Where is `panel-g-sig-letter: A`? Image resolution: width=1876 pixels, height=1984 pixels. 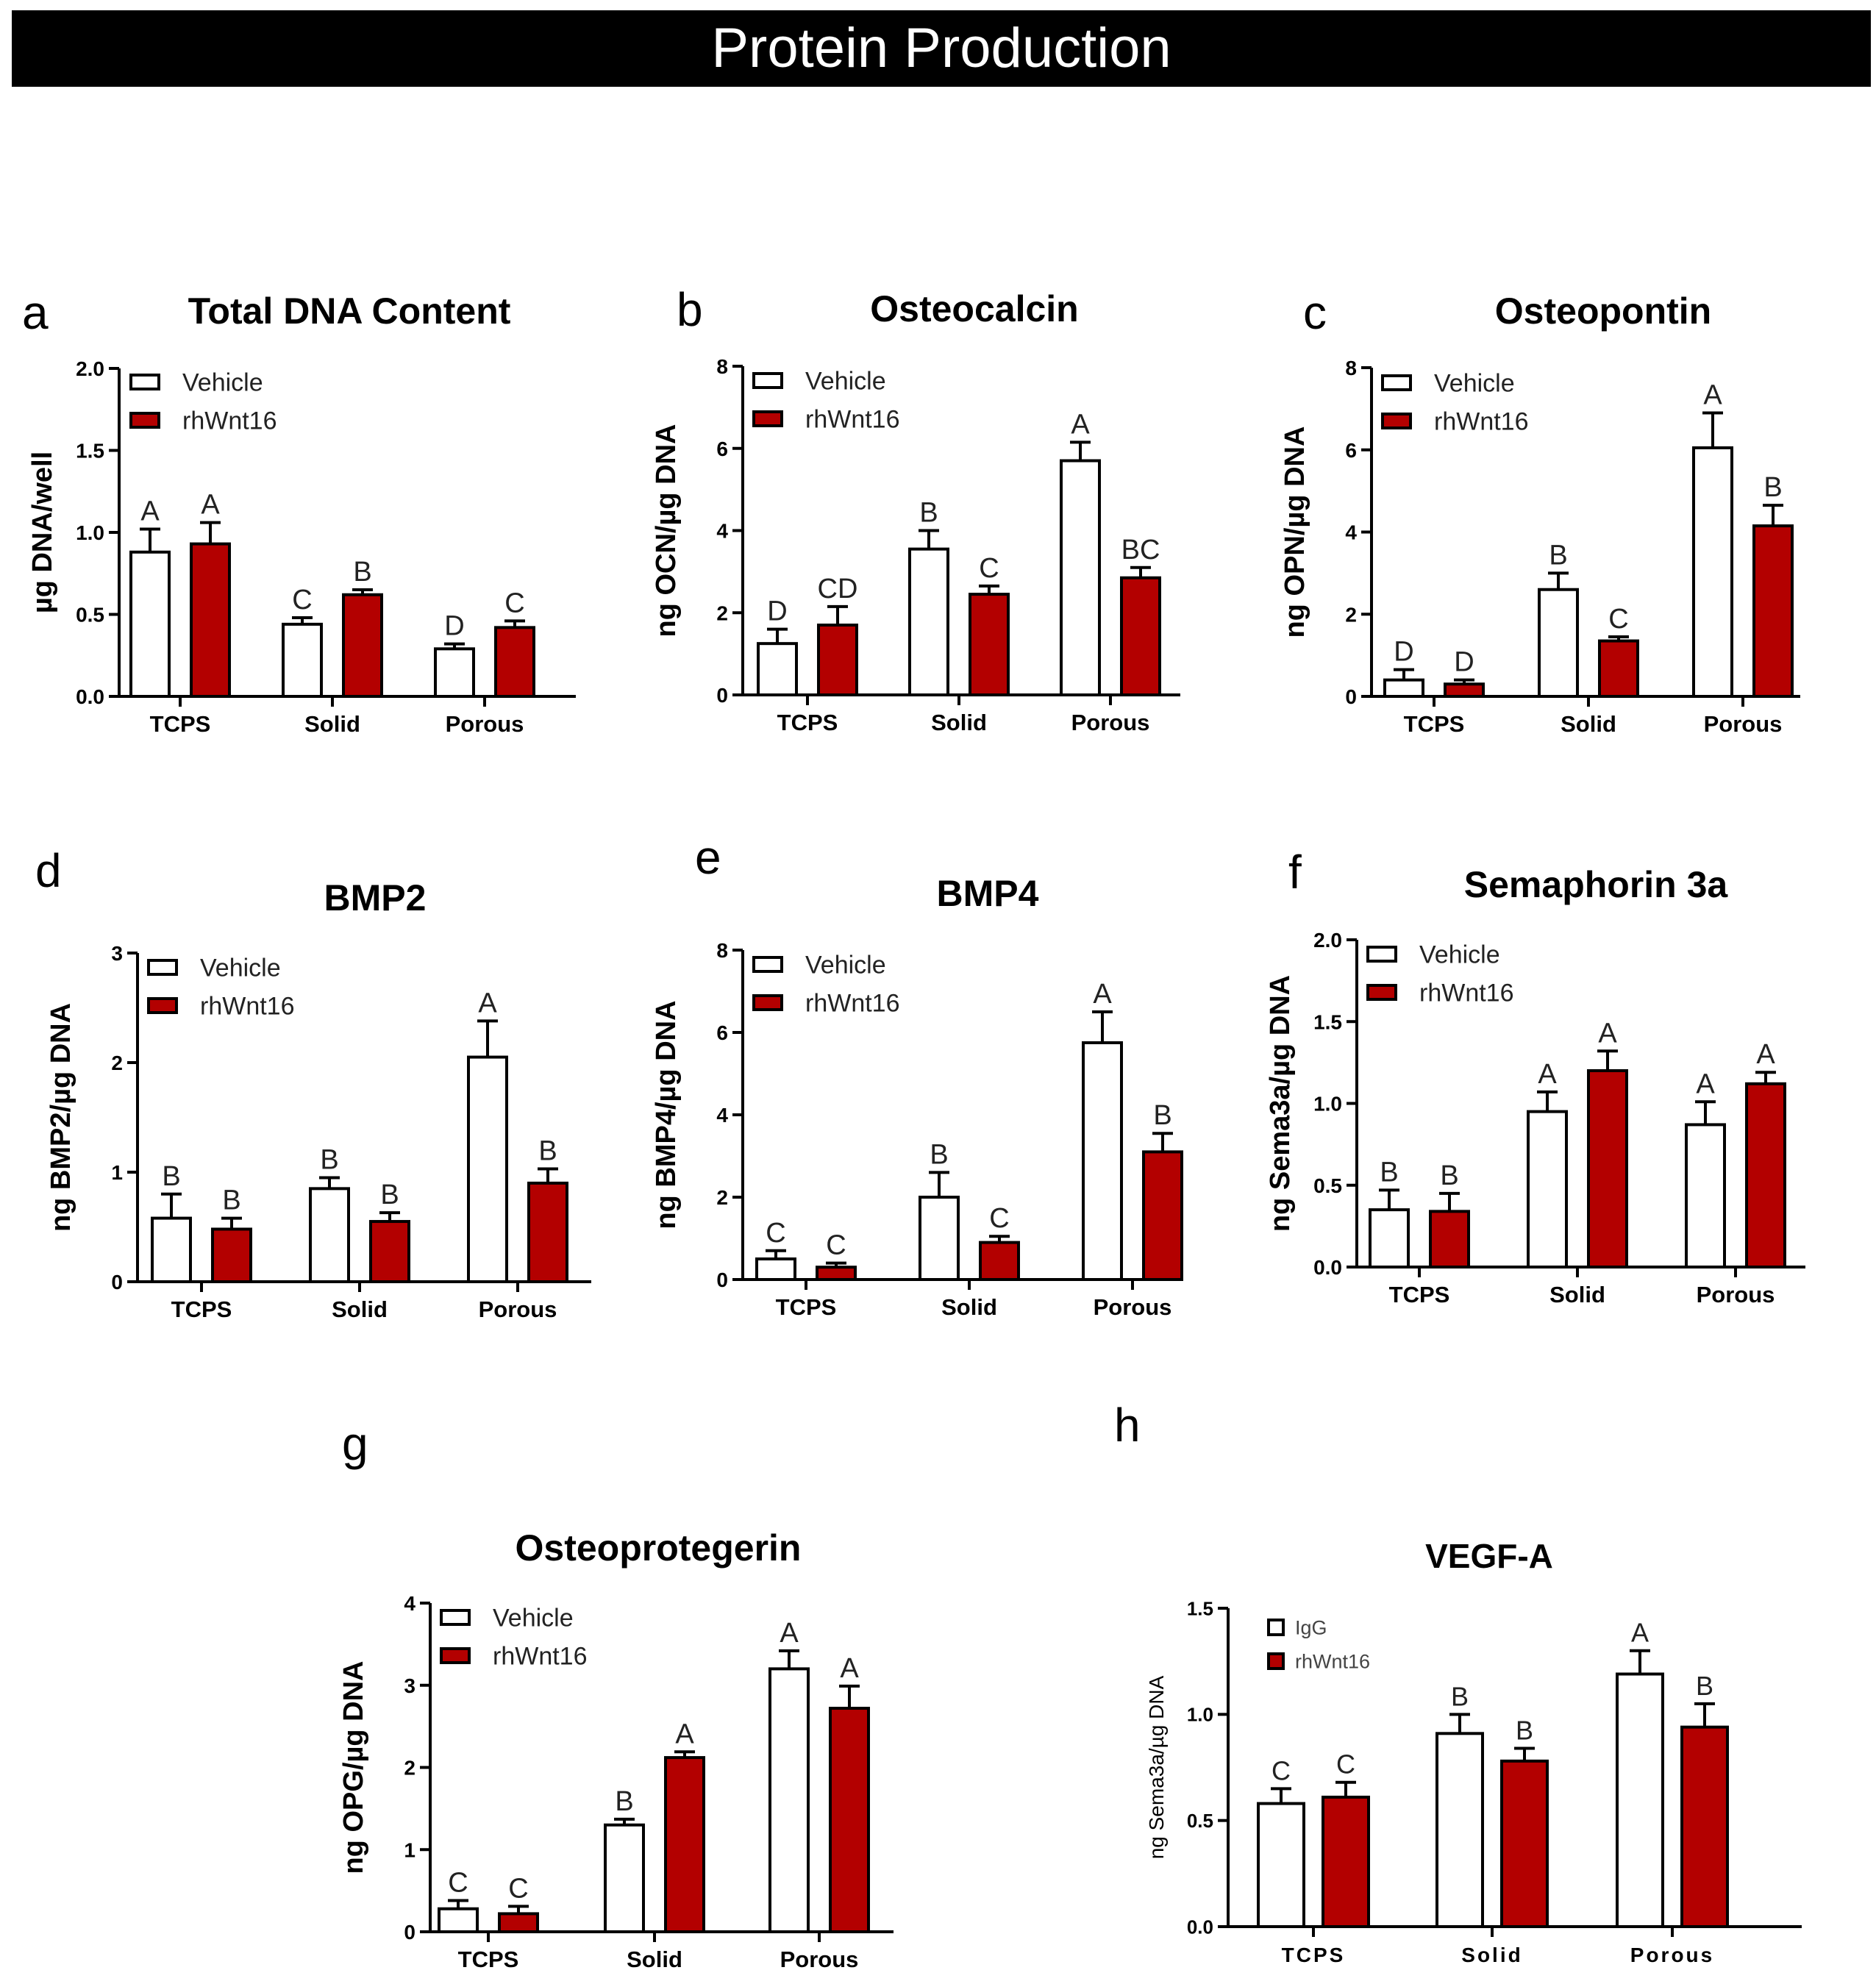 panel-g-sig-letter: A is located at coordinates (849, 1668).